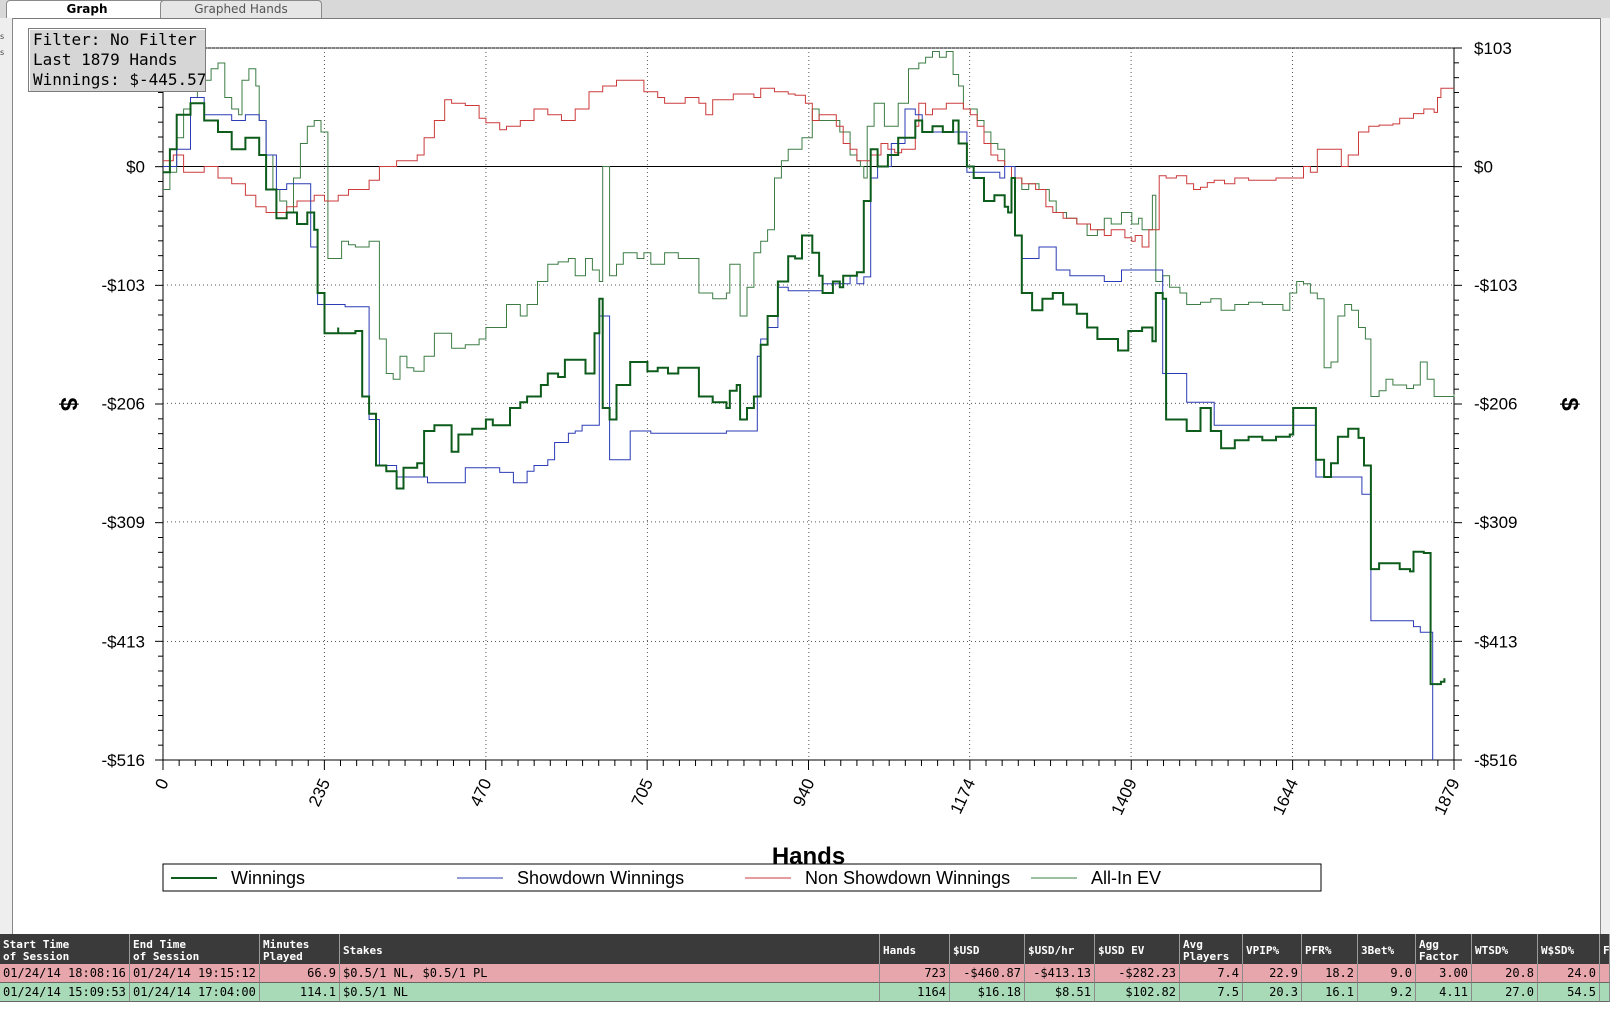 This screenshot has height=1010, width=1610. Describe the element at coordinates (987, 949) in the screenshot. I see `column-header-usd: $USD` at that location.